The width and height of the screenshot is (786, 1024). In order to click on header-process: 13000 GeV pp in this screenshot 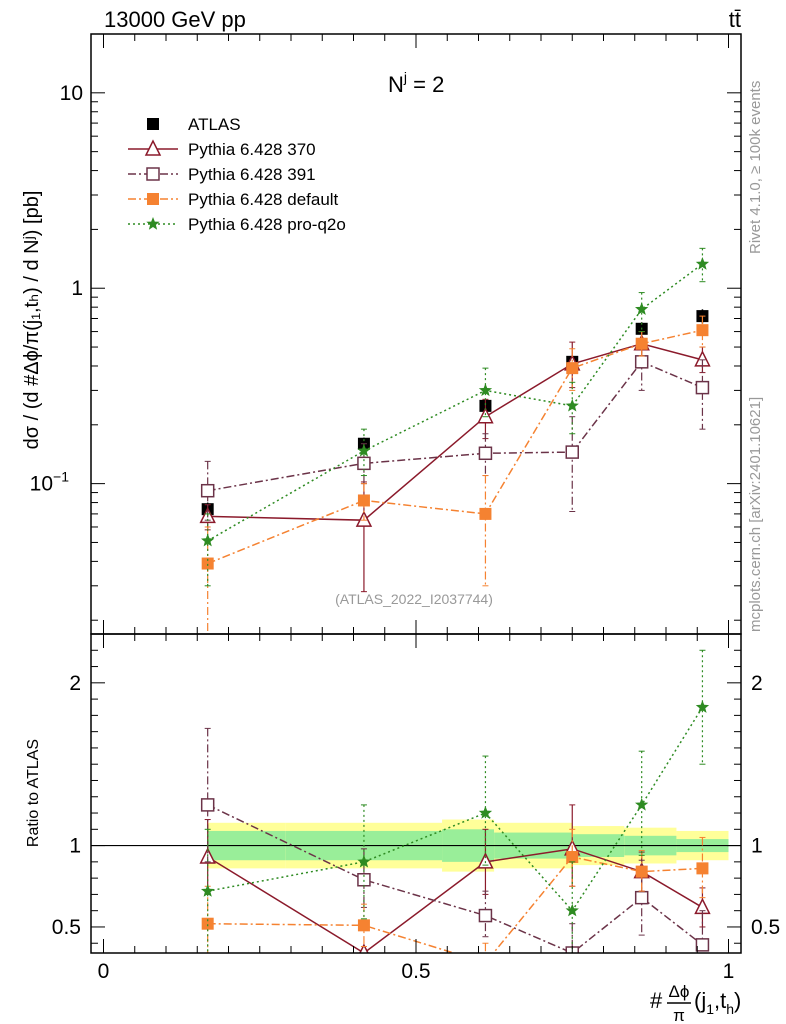, I will do `click(175, 19)`.